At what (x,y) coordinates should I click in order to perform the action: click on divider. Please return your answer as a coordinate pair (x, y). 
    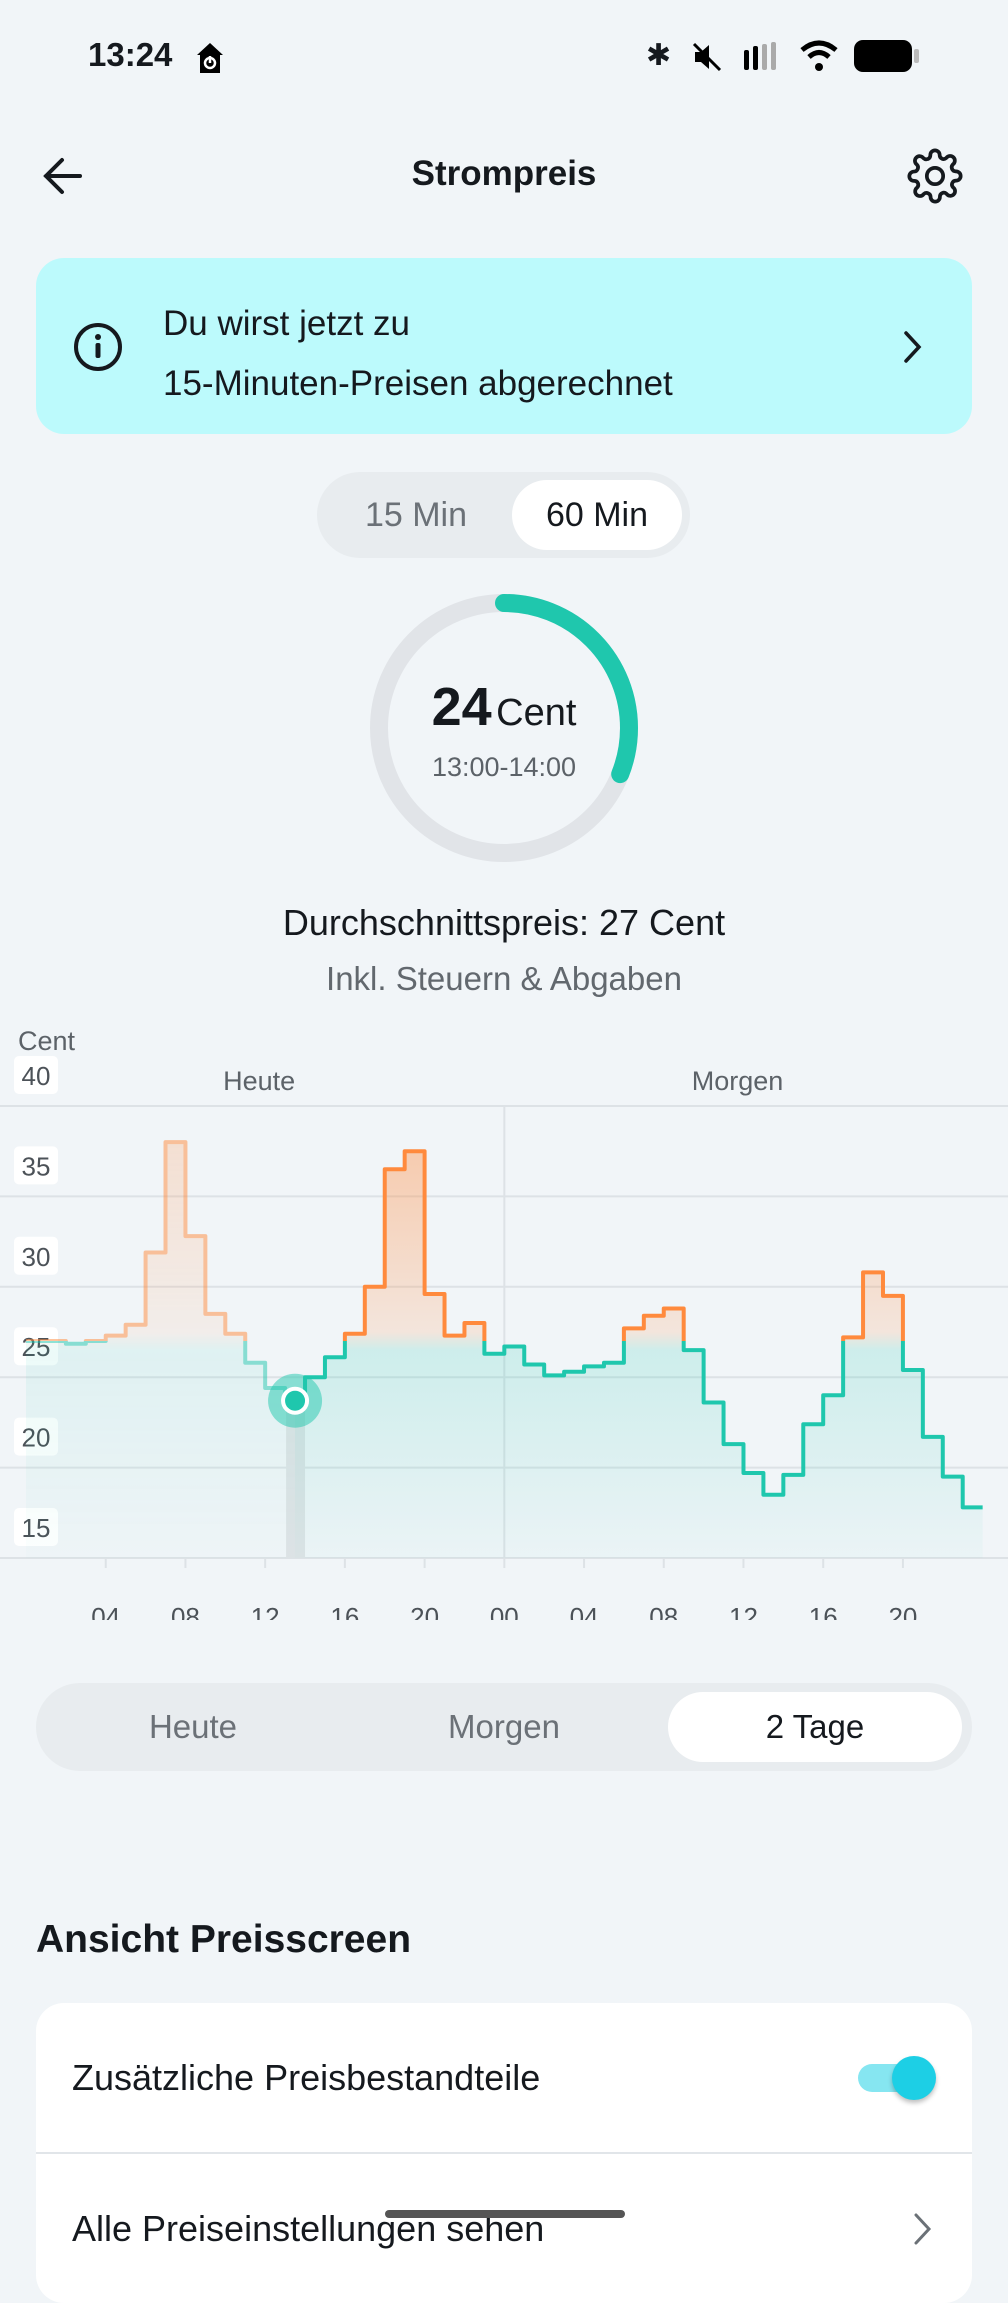
    Looking at the image, I should click on (504, 2153).